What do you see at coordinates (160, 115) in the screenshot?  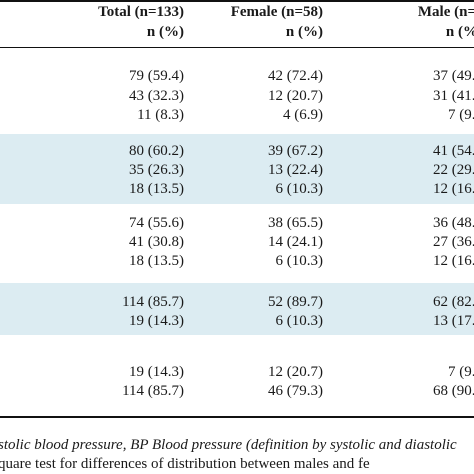 I see `table-cell-total: 11 (8.3)` at bounding box center [160, 115].